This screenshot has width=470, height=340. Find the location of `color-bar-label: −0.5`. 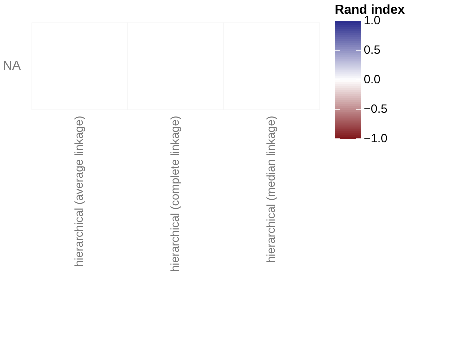

color-bar-label: −0.5 is located at coordinates (376, 109).